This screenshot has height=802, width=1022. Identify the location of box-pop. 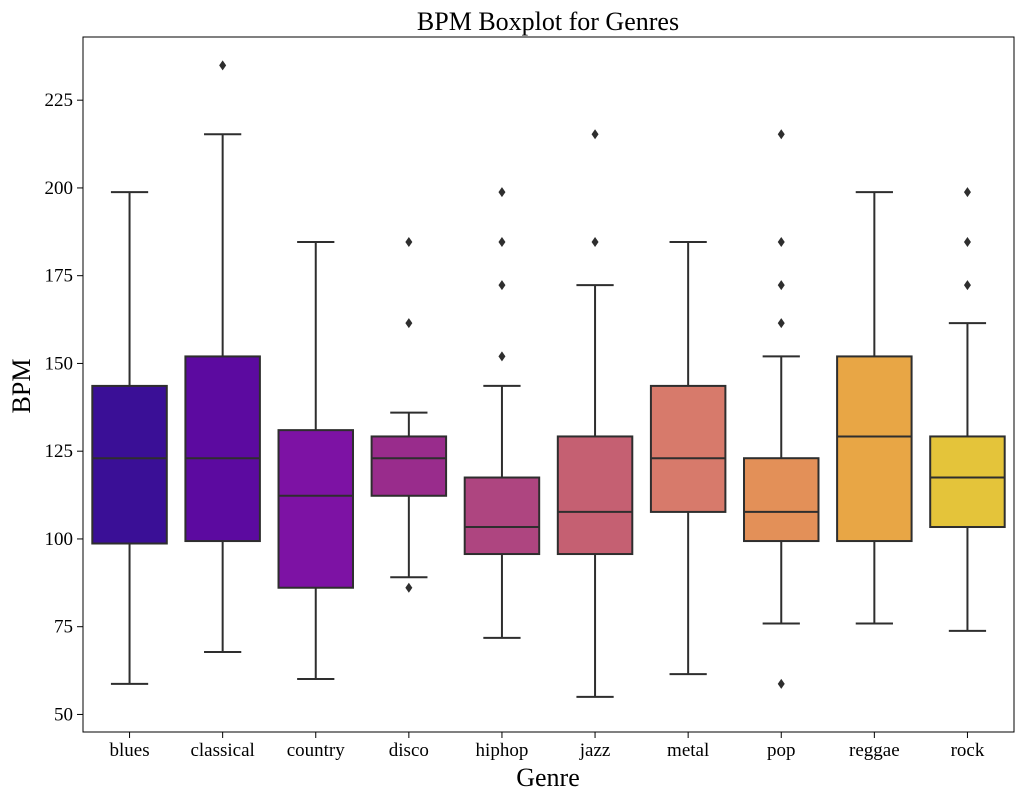
(781, 500).